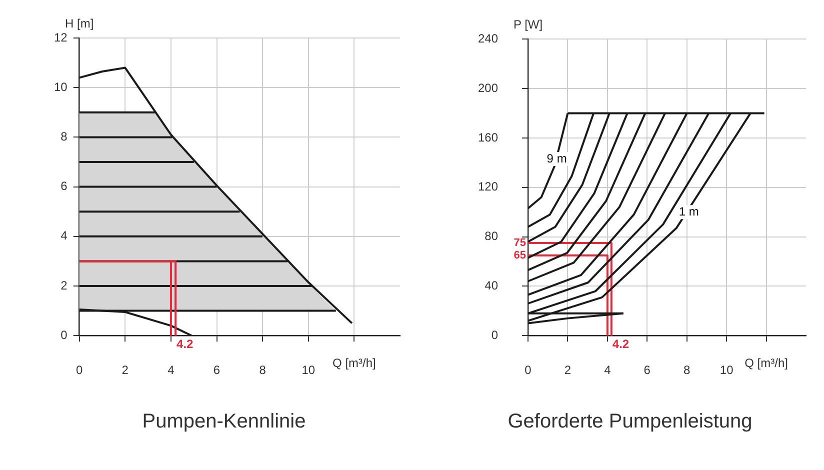  I want to click on y-axis-title: P [W], so click(528, 25).